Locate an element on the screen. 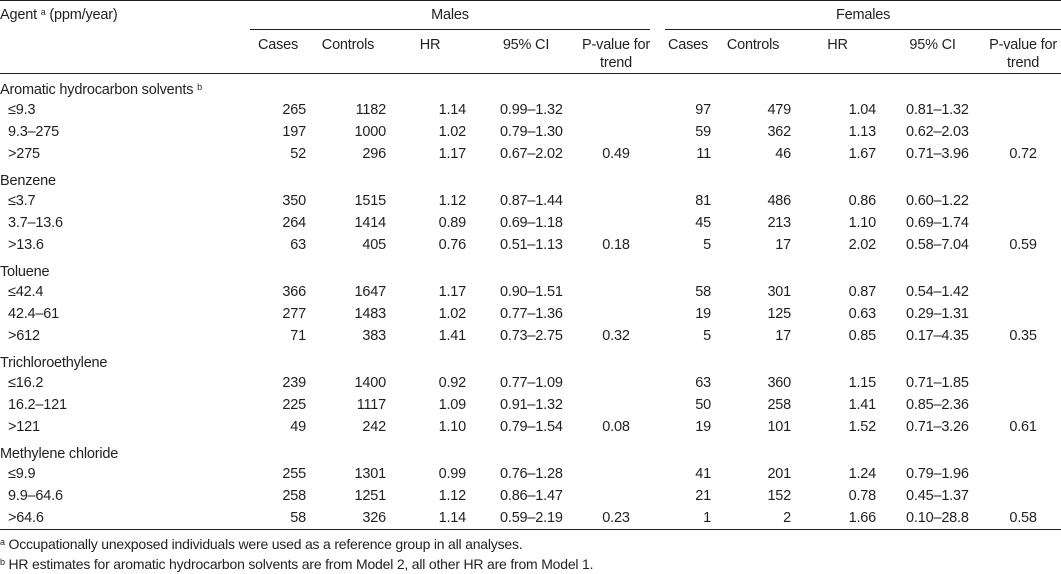 The height and width of the screenshot is (574, 1061). females-cases-cell: 97 is located at coordinates (703, 109).